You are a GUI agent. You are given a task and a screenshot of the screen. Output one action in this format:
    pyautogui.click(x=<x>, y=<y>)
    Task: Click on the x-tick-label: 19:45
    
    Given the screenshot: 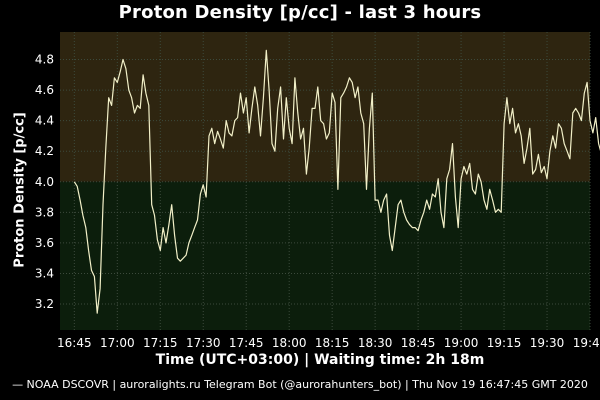 What is the action you would take?
    pyautogui.click(x=586, y=343)
    